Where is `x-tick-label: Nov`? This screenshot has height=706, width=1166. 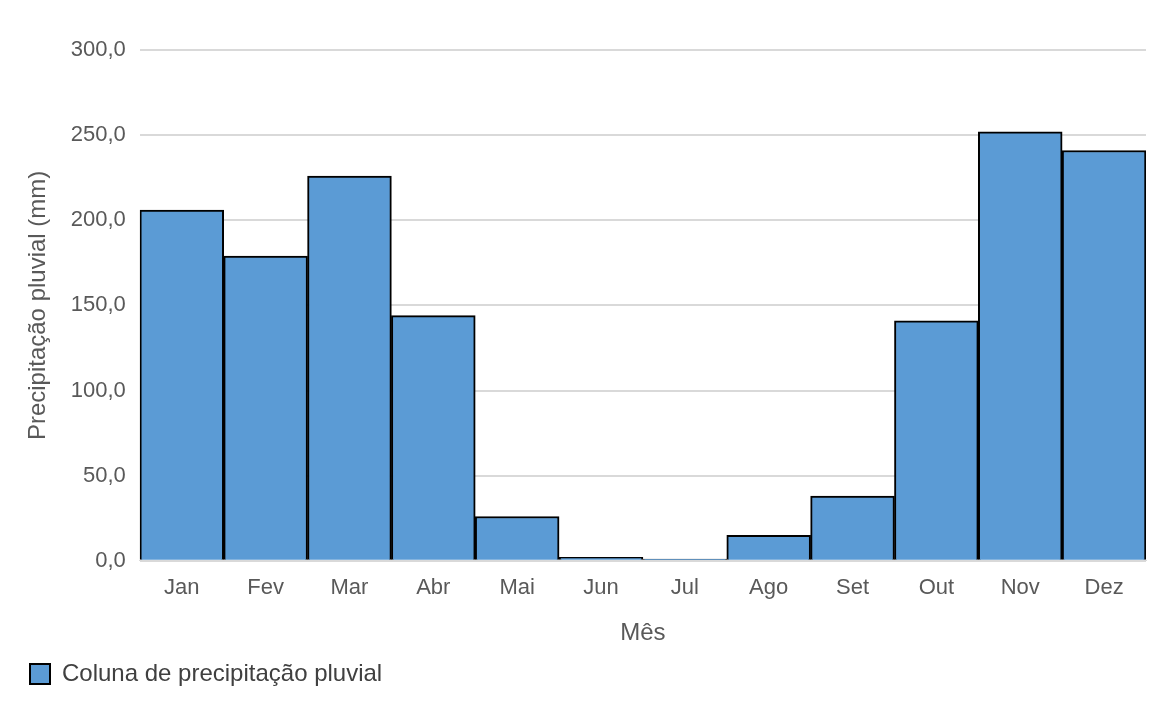
x-tick-label: Nov is located at coordinates (1020, 587).